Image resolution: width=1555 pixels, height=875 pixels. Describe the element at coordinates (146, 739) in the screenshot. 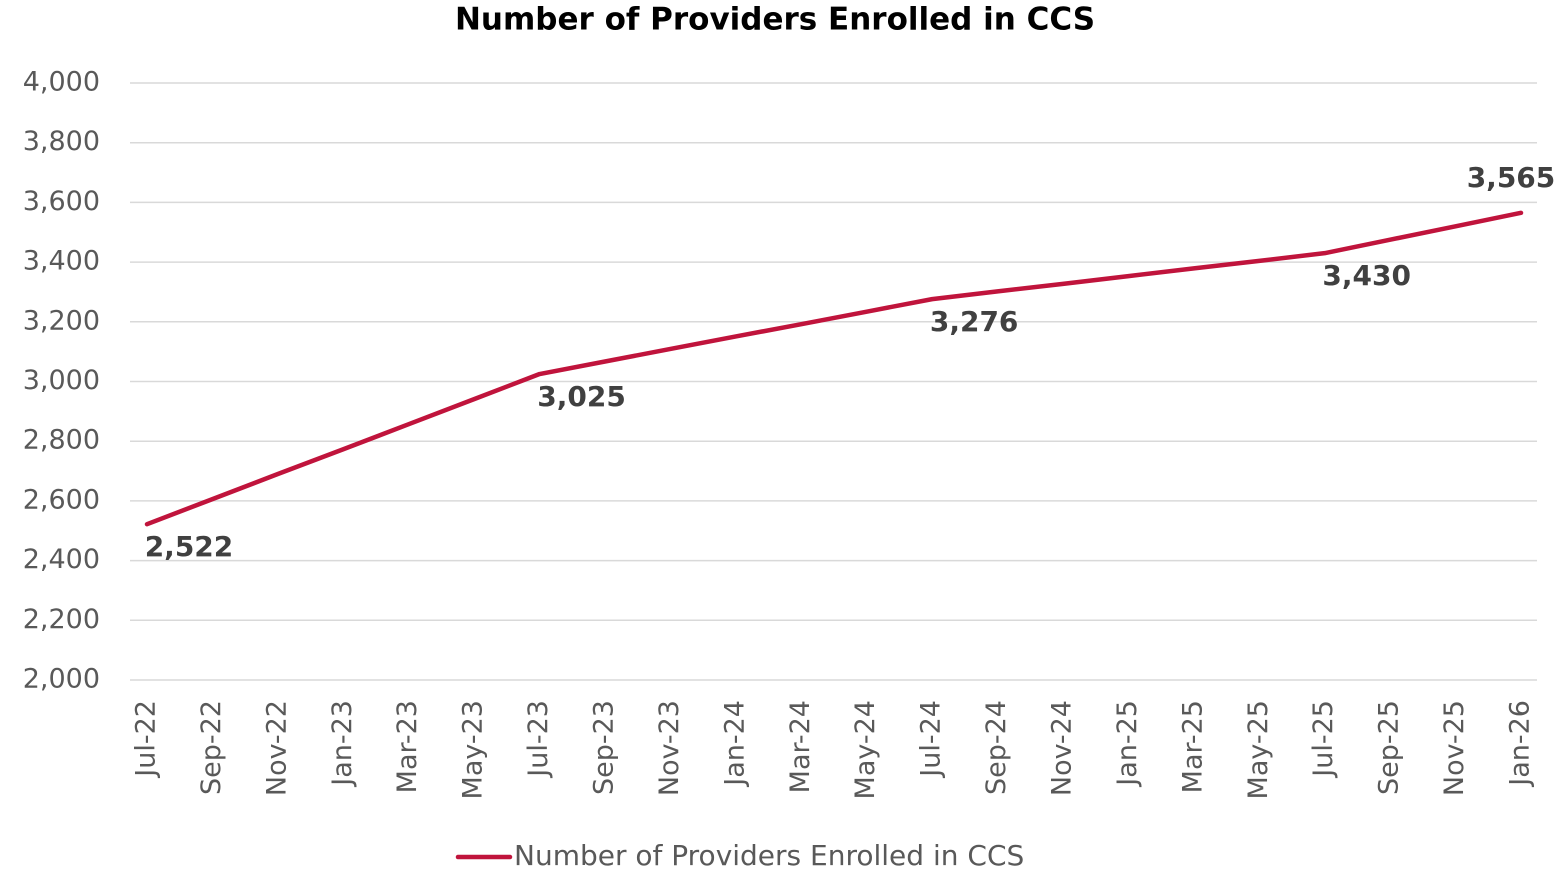

I see `x-tick-label: Jul-22` at that location.